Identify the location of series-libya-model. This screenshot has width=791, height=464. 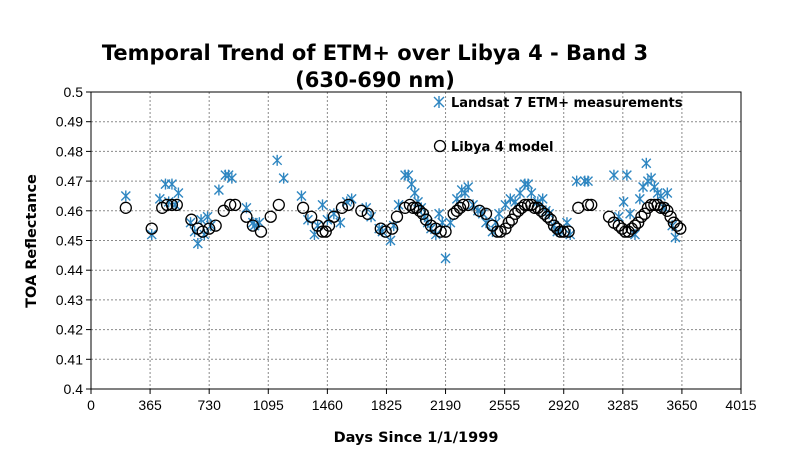
(403, 218).